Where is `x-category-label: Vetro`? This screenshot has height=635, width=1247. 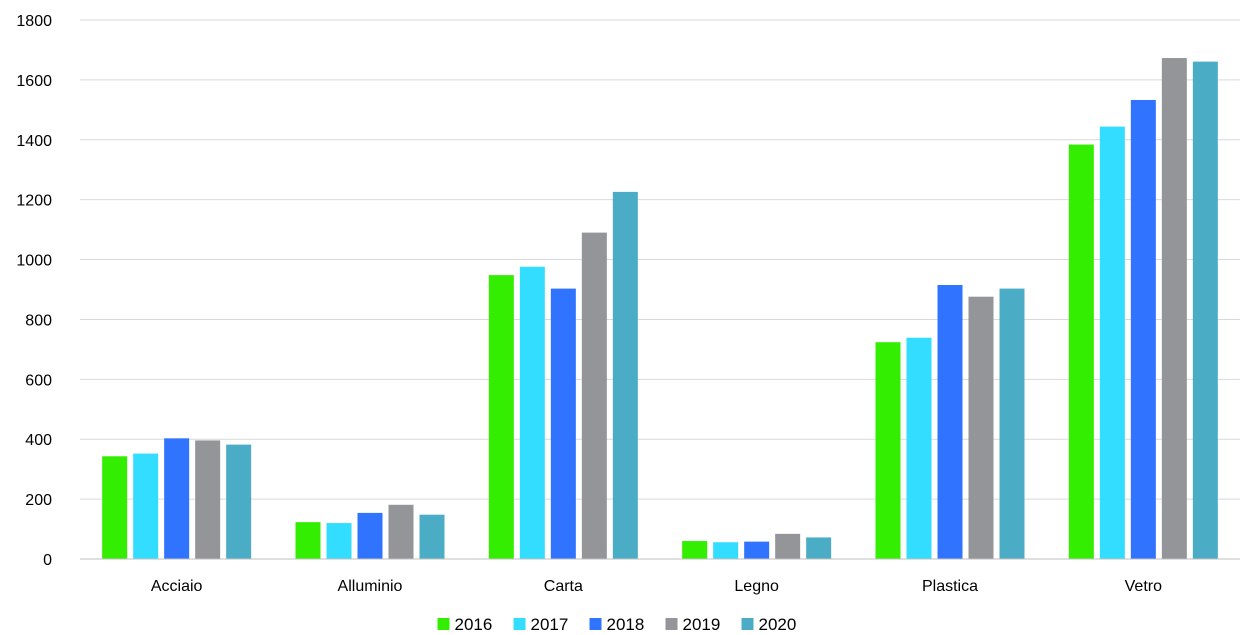 x-category-label: Vetro is located at coordinates (1143, 586).